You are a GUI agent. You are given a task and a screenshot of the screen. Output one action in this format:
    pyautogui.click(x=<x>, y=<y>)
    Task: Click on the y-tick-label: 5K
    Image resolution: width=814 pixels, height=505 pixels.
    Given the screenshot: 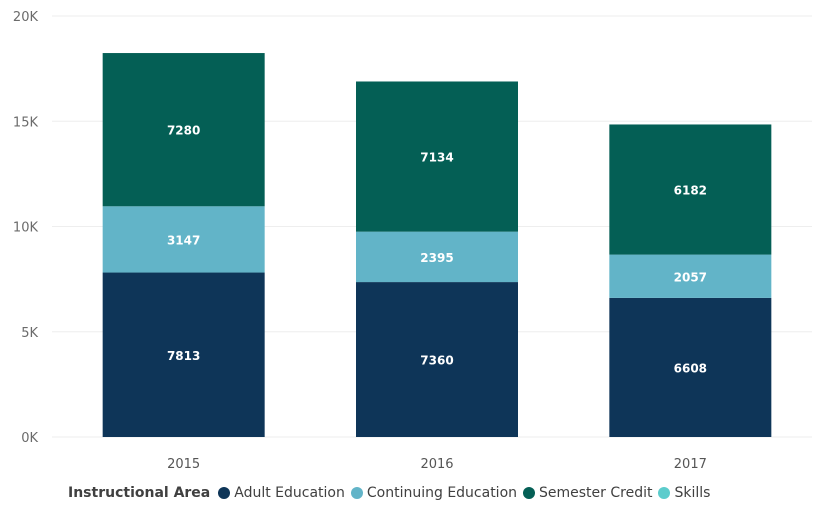 What is the action you would take?
    pyautogui.click(x=29, y=333)
    